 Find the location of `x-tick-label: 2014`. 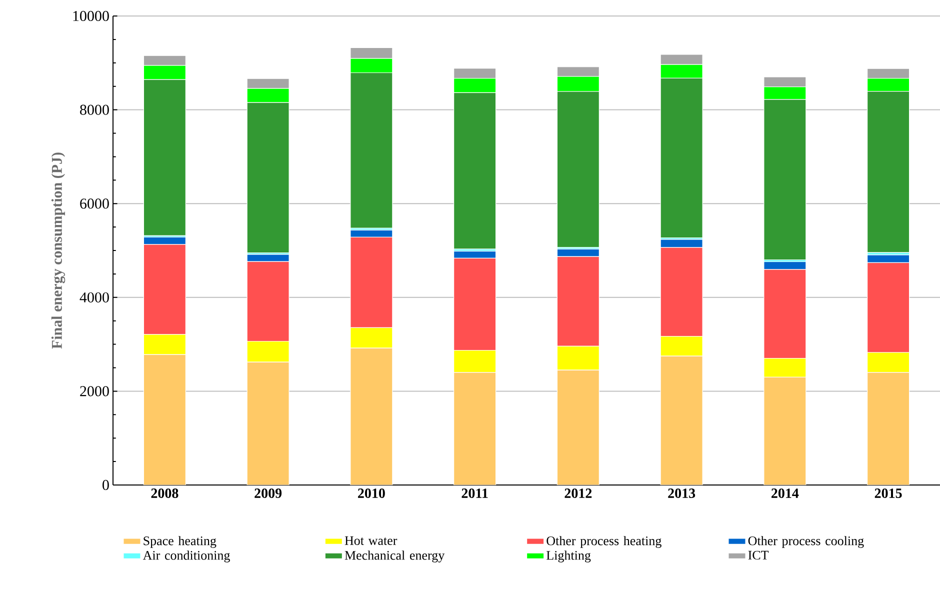

x-tick-label: 2014 is located at coordinates (785, 493).